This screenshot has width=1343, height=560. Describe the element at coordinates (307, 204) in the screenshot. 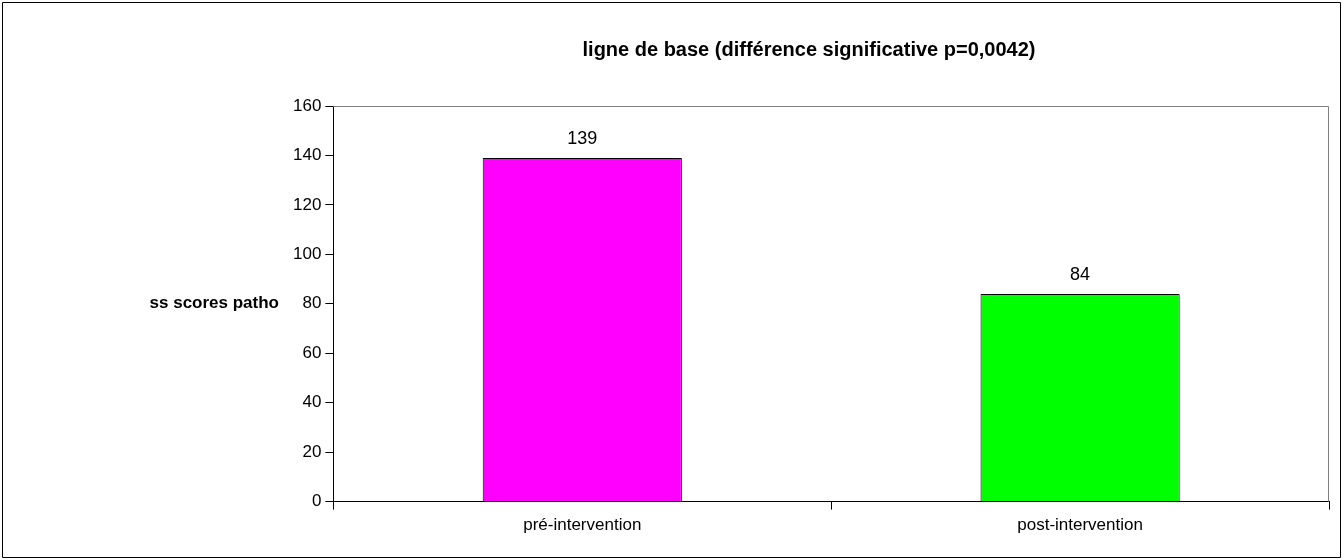

I see `y-tick-label: 120` at that location.